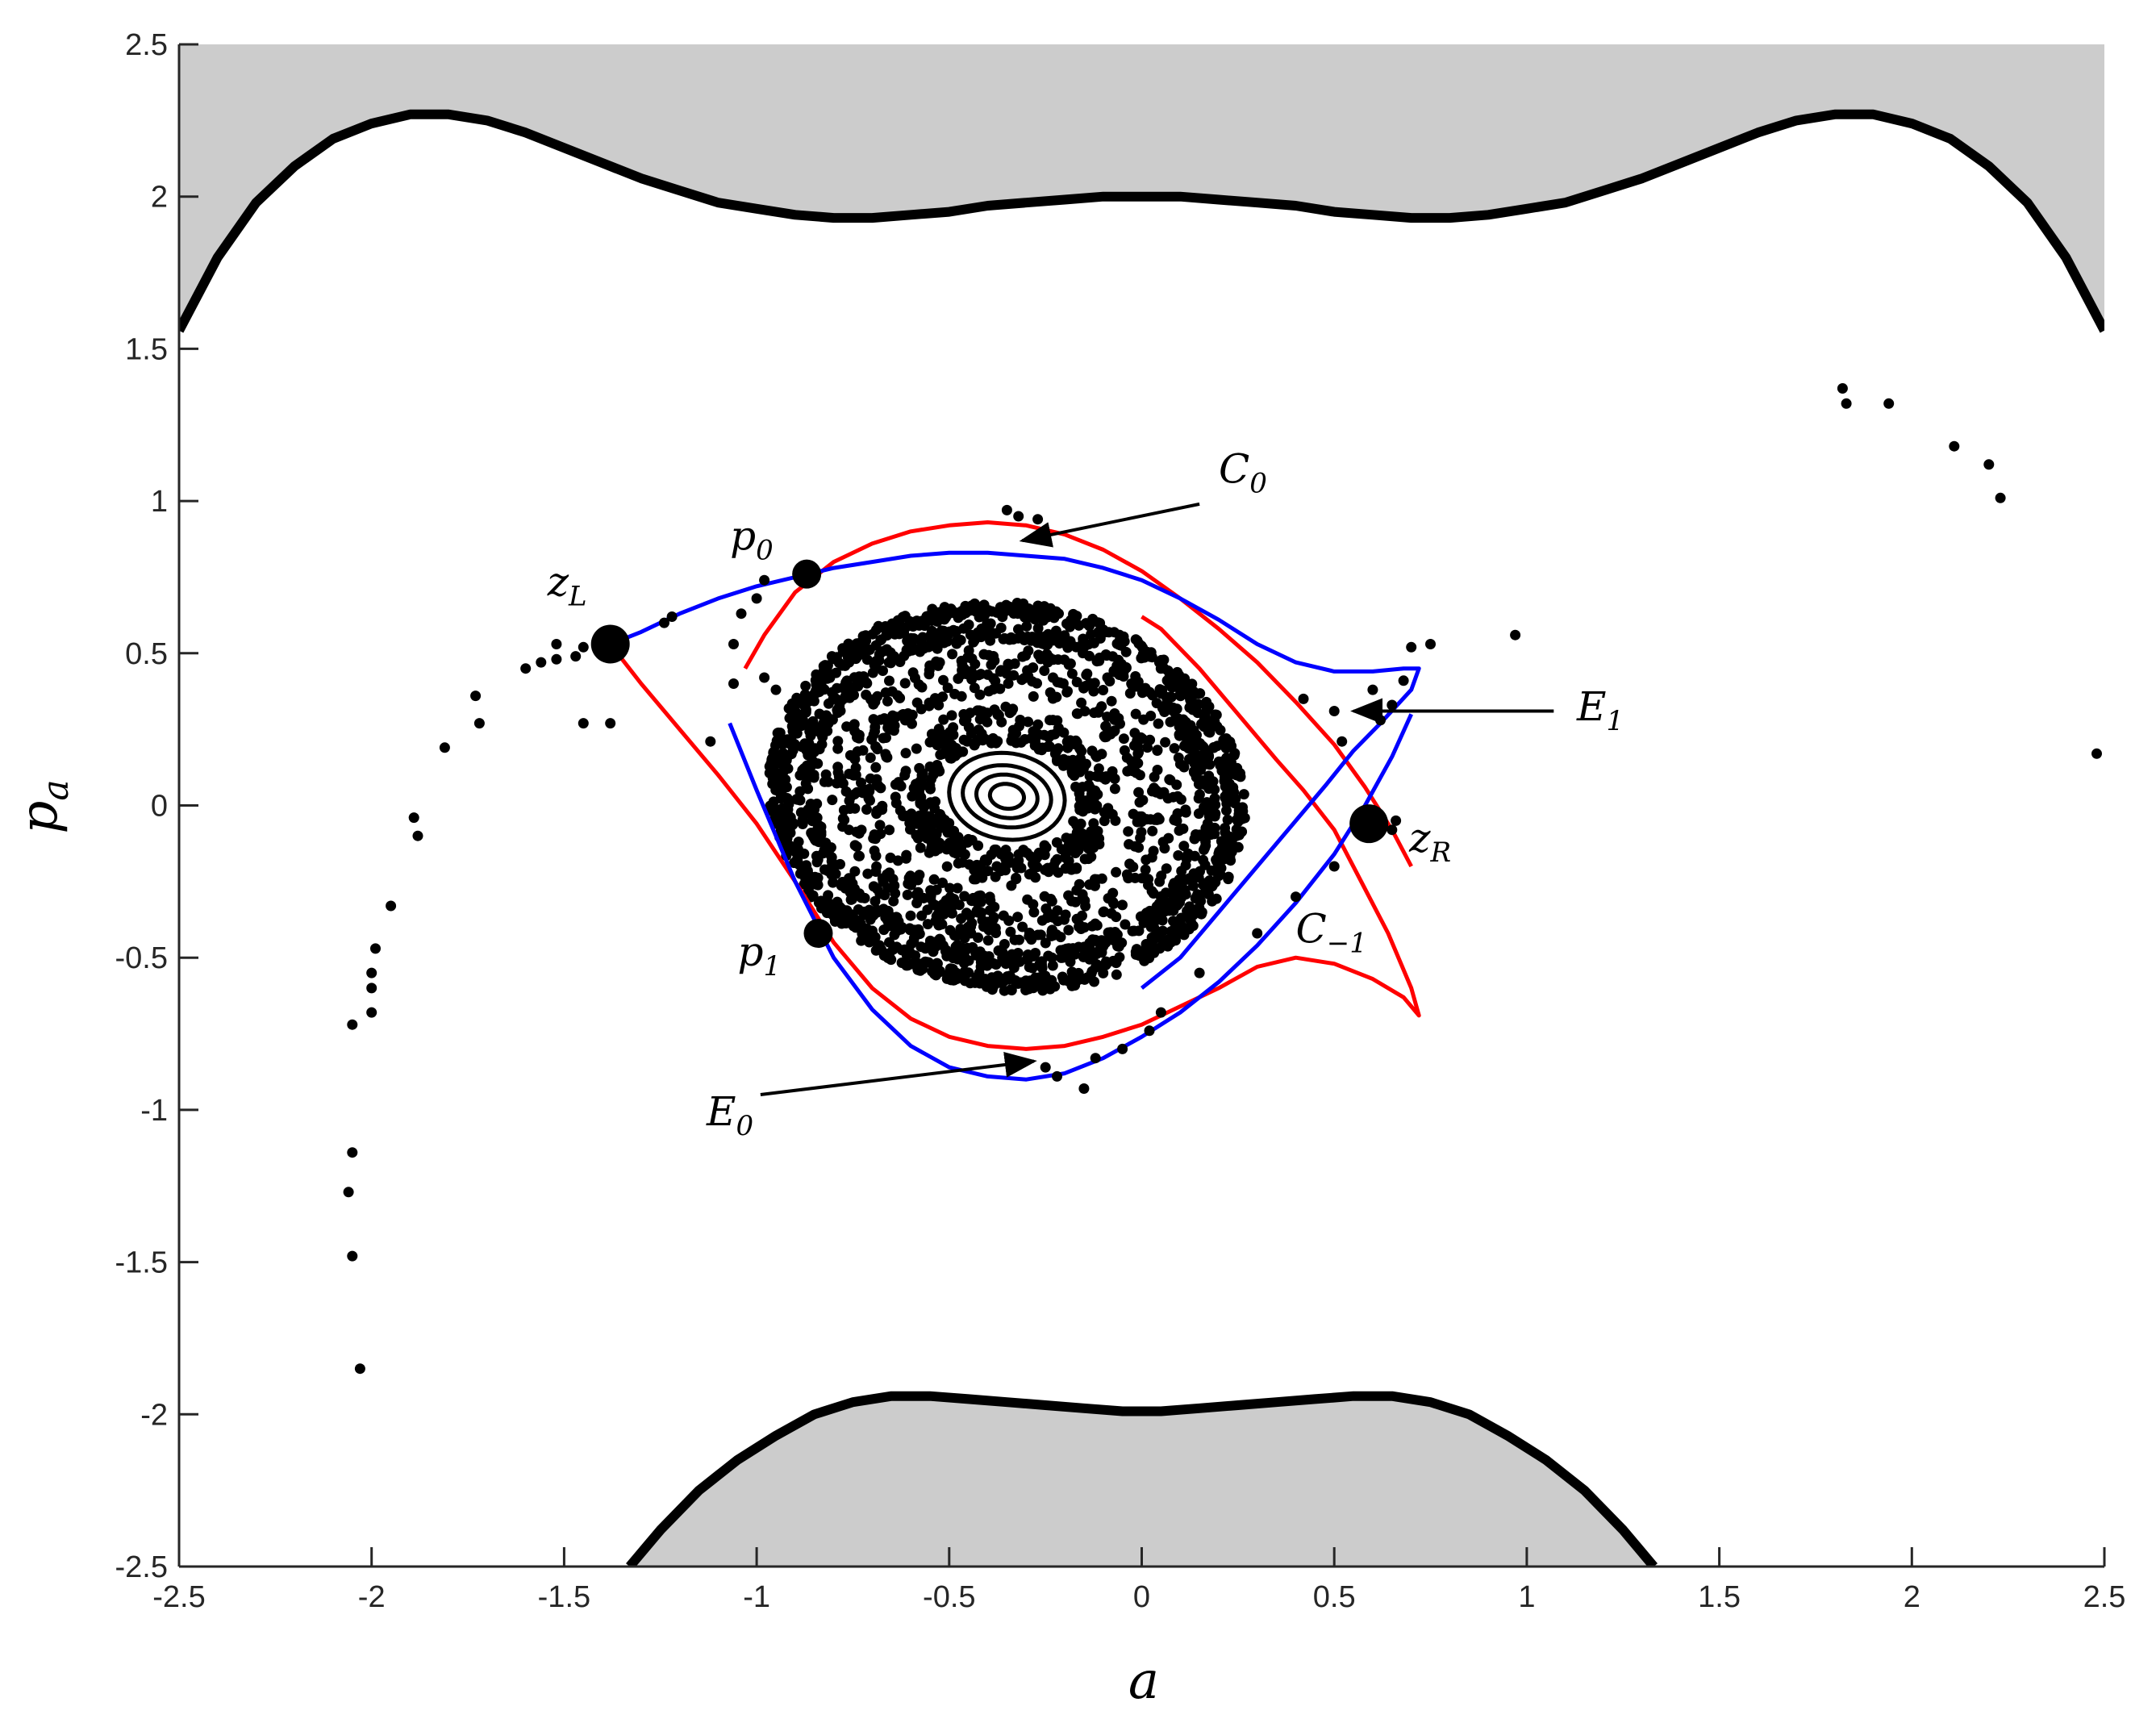  Describe the element at coordinates (1078, 694) in the screenshot. I see `red-curve` at that location.